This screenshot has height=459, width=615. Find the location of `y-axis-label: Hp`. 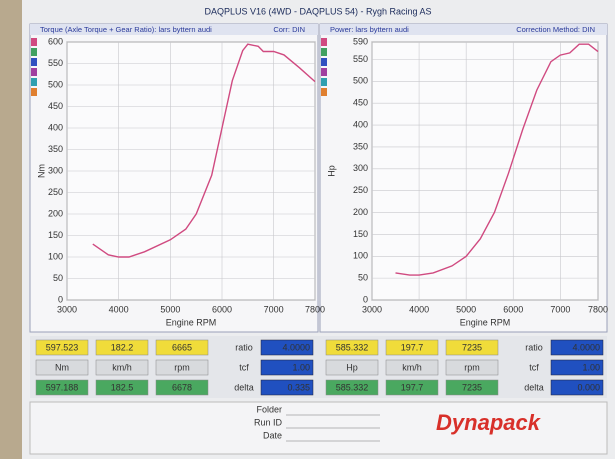

y-axis-label: Hp is located at coordinates (331, 171).